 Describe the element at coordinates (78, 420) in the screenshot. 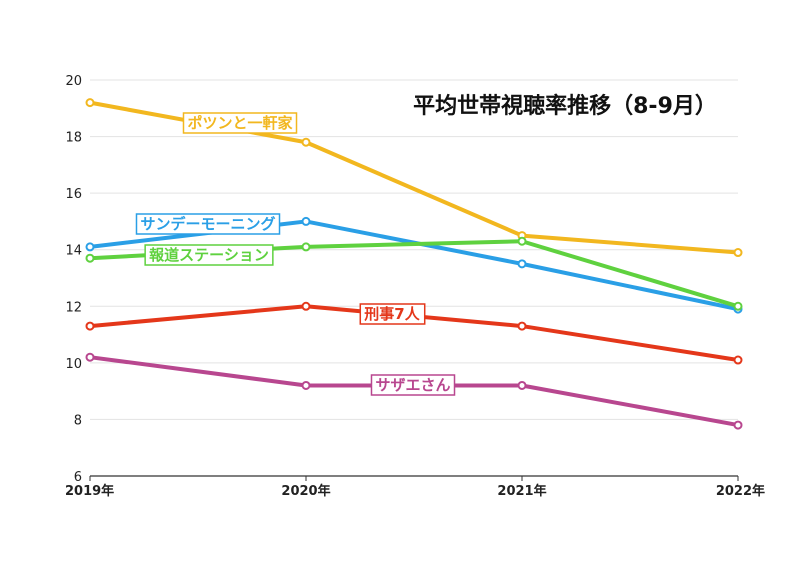

I see `y-tick-label: 8` at that location.